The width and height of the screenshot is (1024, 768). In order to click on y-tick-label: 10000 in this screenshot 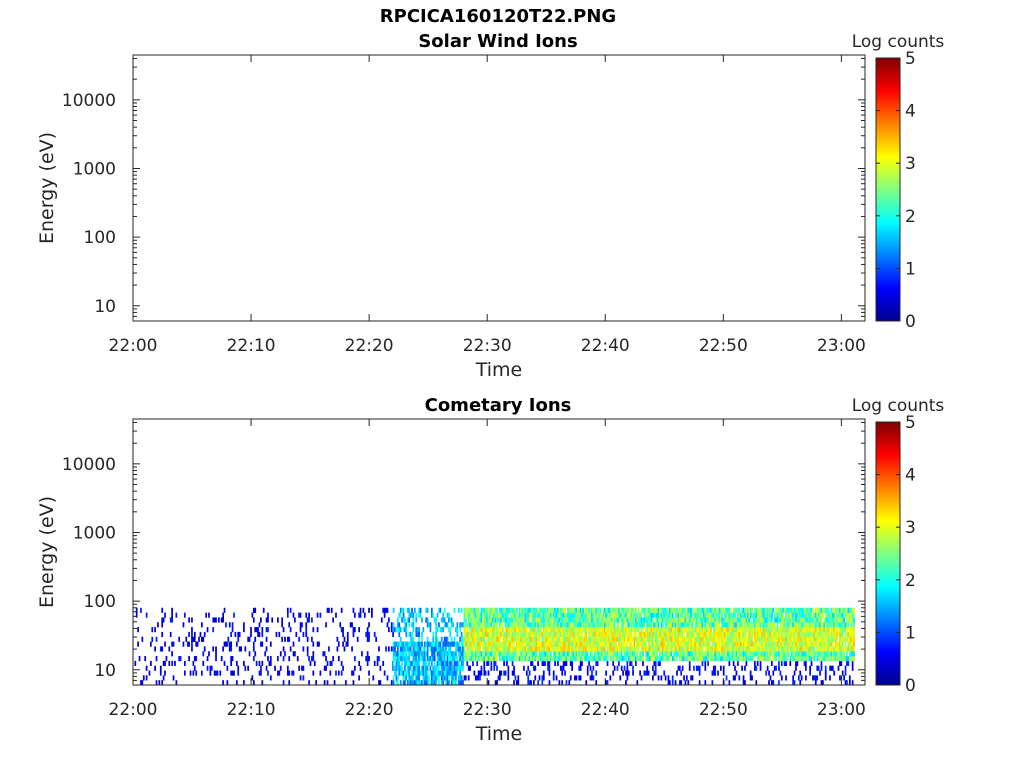, I will do `click(89, 465)`.